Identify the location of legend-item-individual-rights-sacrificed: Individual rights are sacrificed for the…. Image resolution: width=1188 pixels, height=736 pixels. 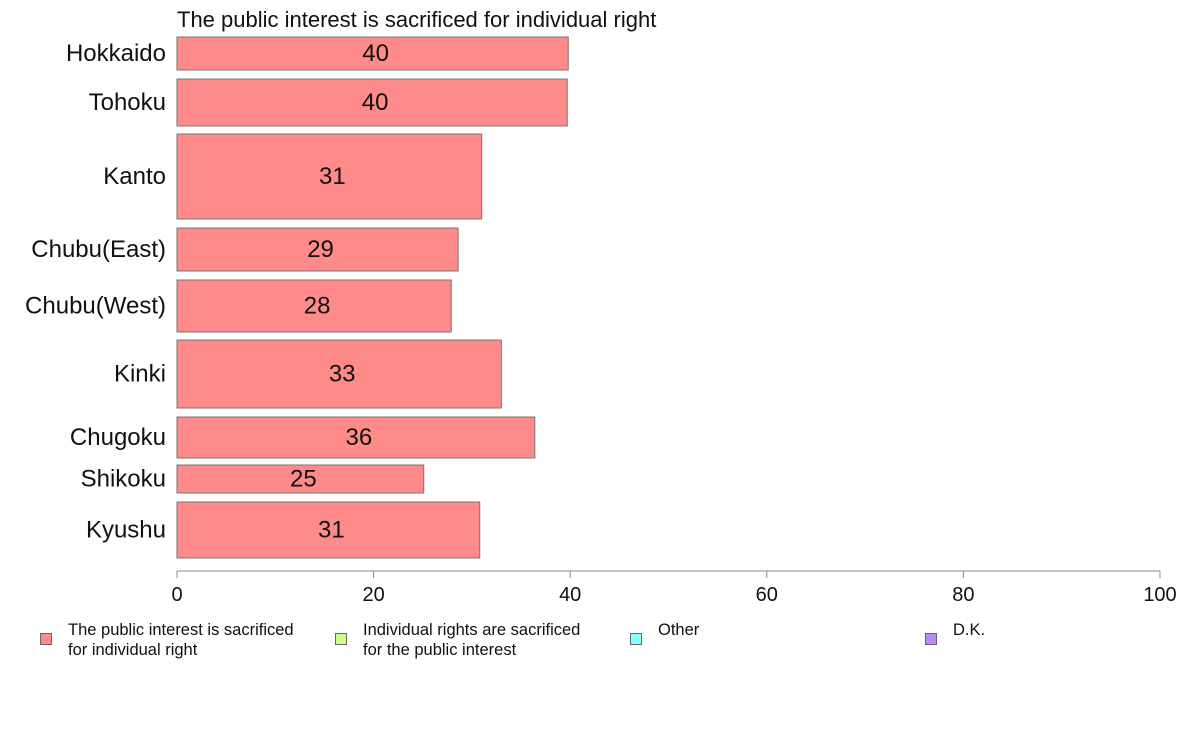
(457, 640).